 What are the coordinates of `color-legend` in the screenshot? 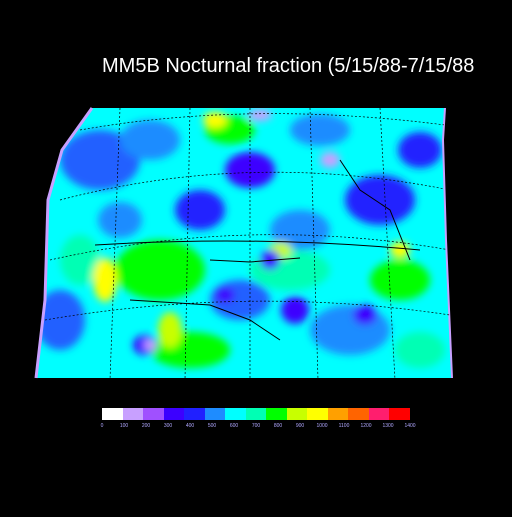 It's located at (256, 414).